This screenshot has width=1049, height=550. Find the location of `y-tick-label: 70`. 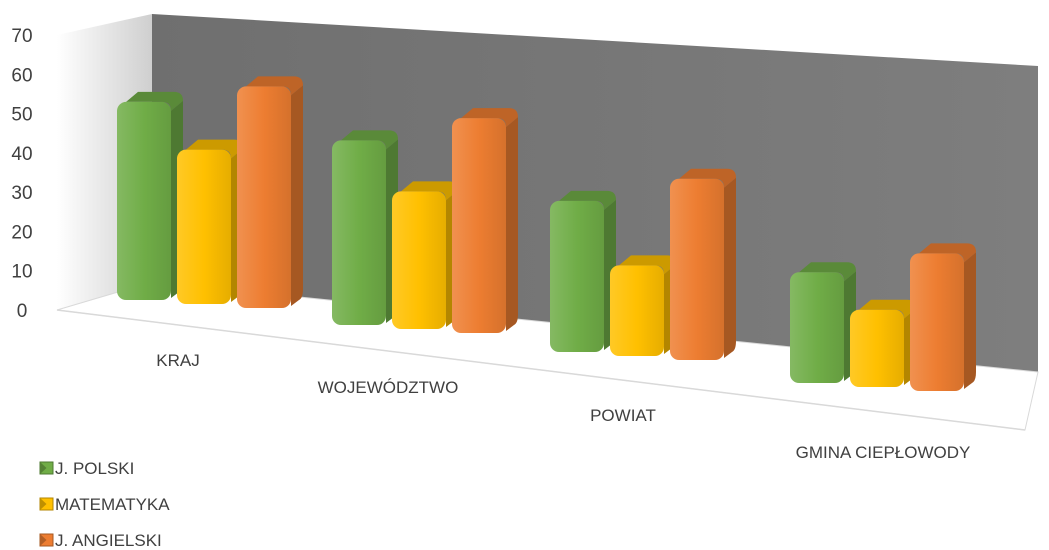

y-tick-label: 70 is located at coordinates (21, 36).